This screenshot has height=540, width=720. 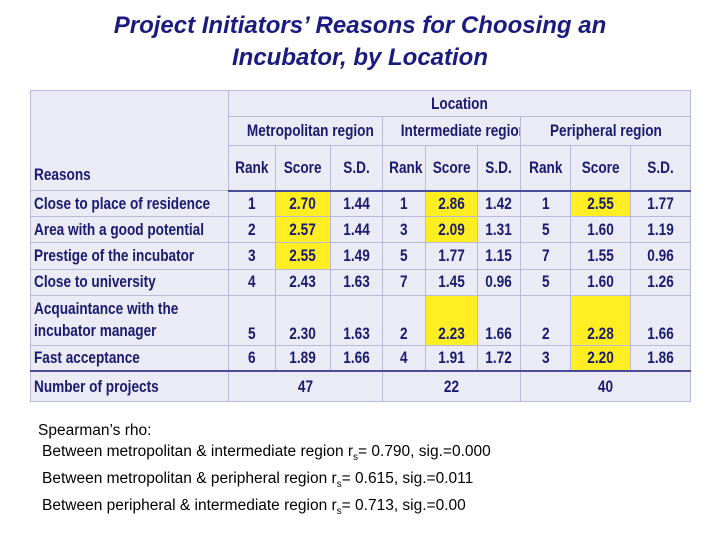 What do you see at coordinates (114, 255) in the screenshot?
I see `reason-text: Prestige of the incubator` at bounding box center [114, 255].